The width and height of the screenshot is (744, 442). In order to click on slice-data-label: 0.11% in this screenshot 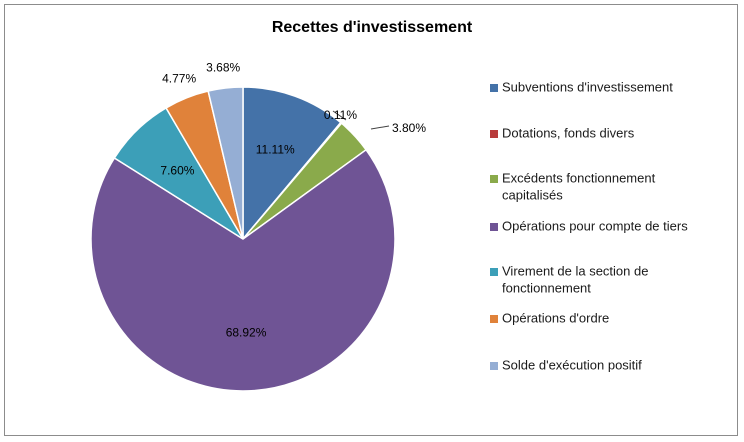, I will do `click(340, 115)`.